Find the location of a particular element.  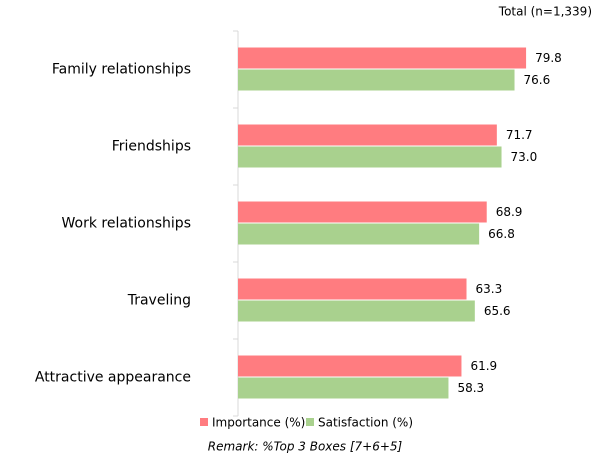

legend-label: Importance (%) is located at coordinates (258, 423).